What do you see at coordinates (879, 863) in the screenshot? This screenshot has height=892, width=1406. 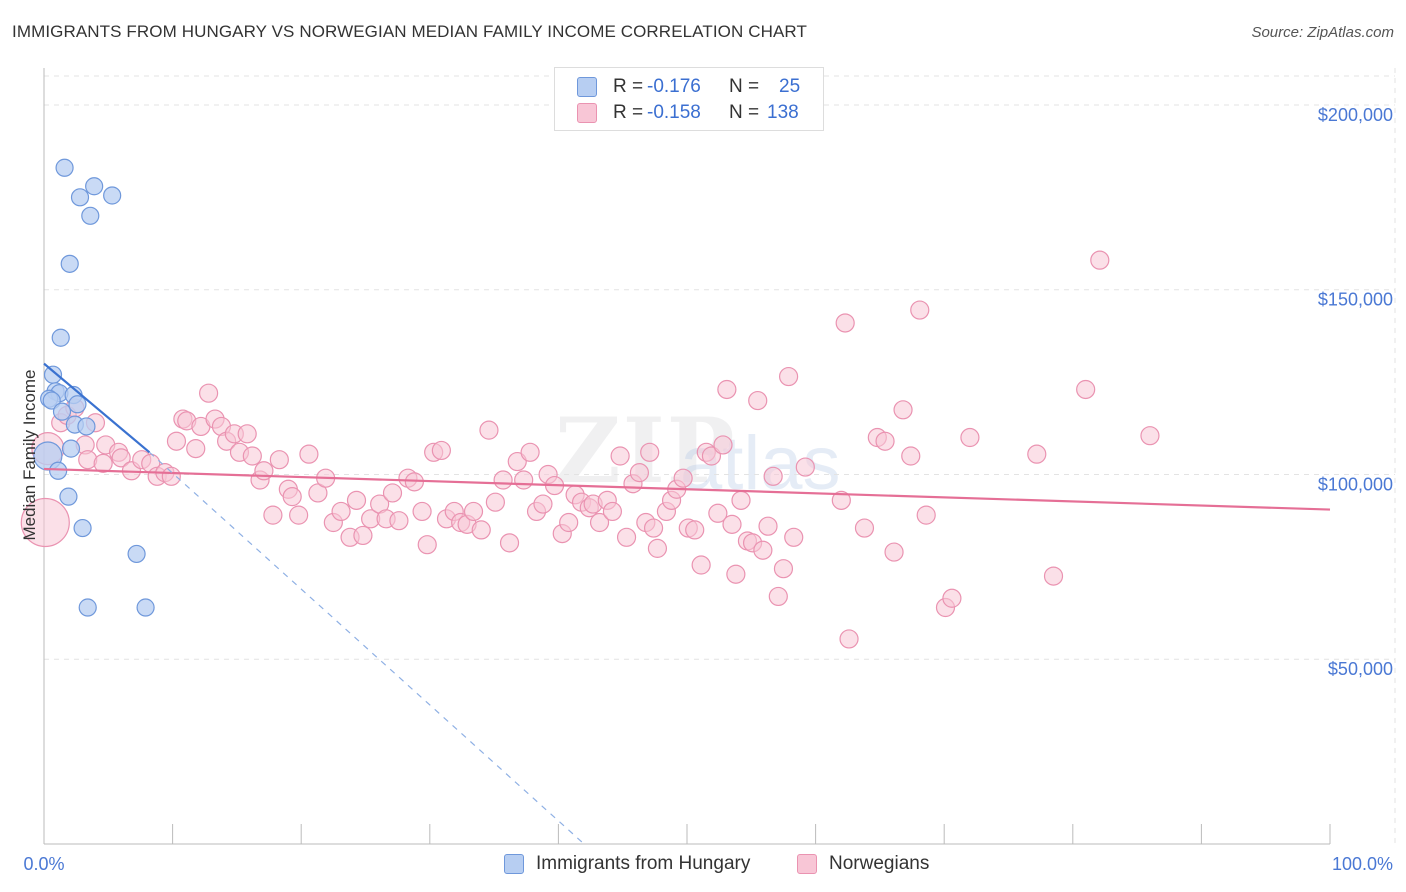 I see `legend-norwegians-label: Norwegians` at bounding box center [879, 863].